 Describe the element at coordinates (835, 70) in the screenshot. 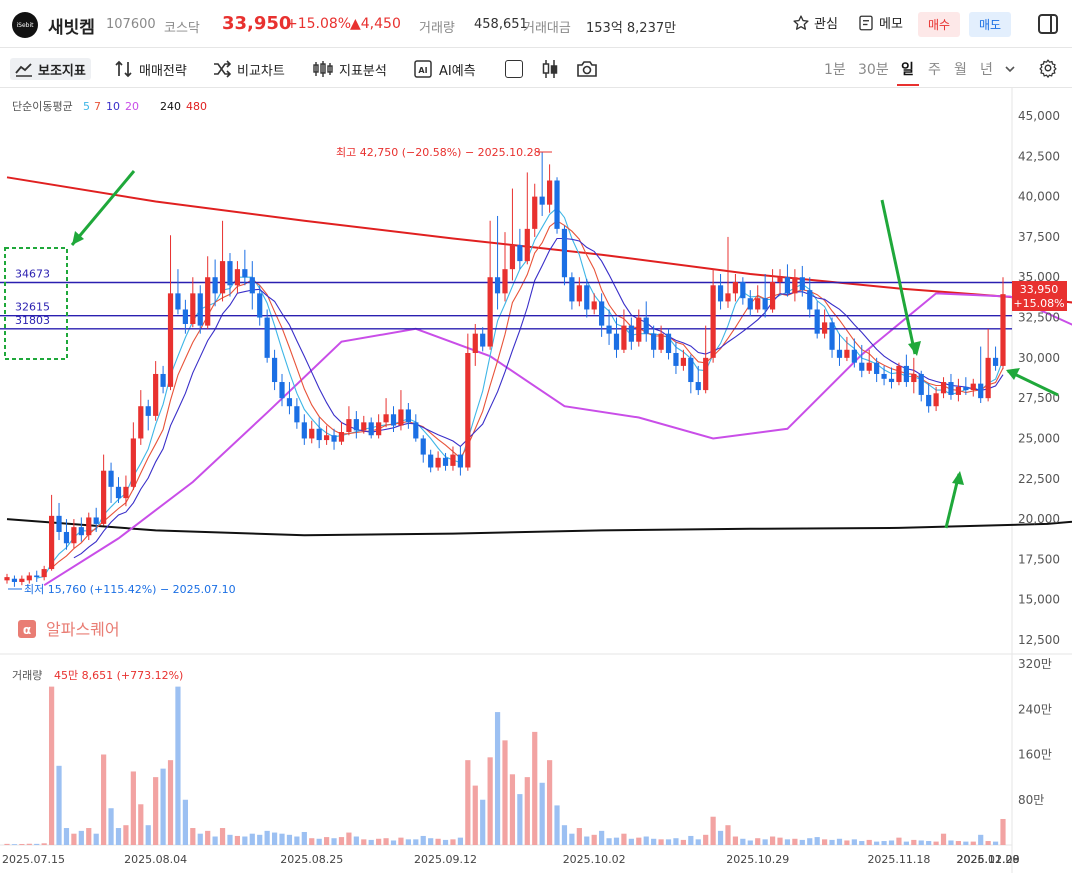

I see `timeframe-1min: 1분` at that location.